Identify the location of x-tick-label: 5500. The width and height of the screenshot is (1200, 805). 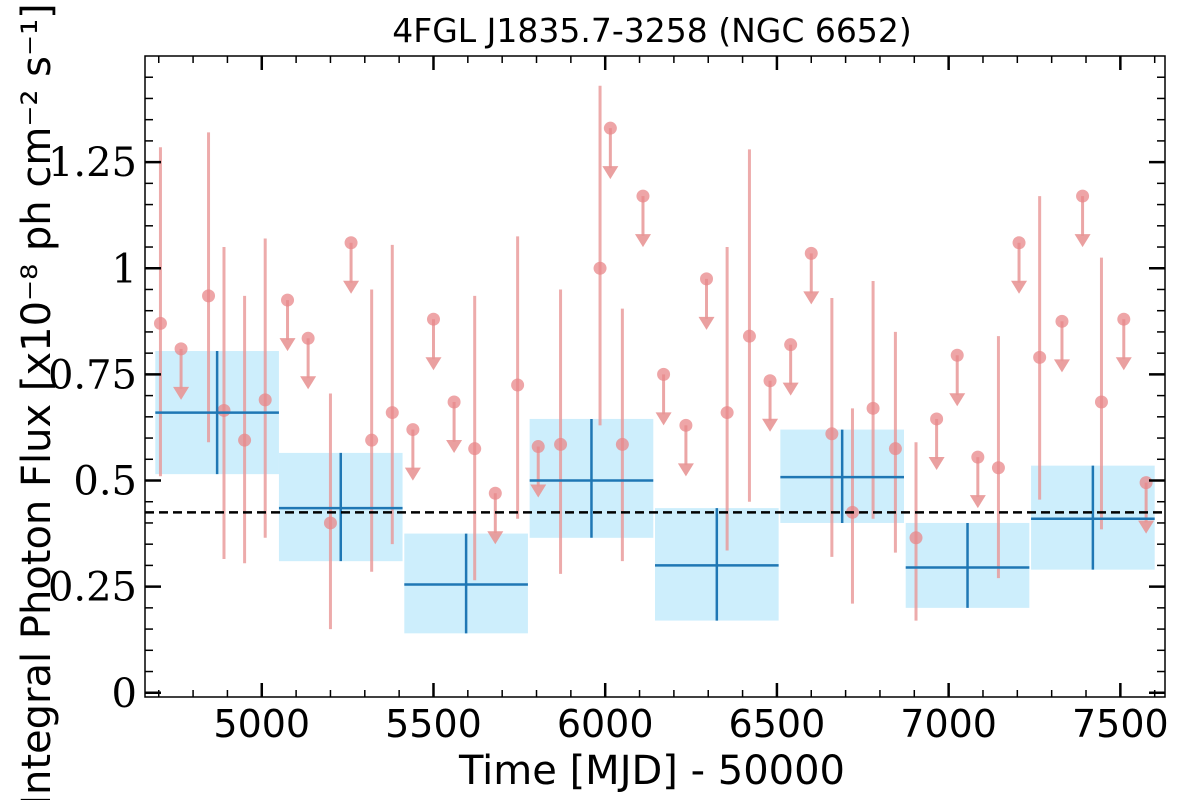
(433, 724).